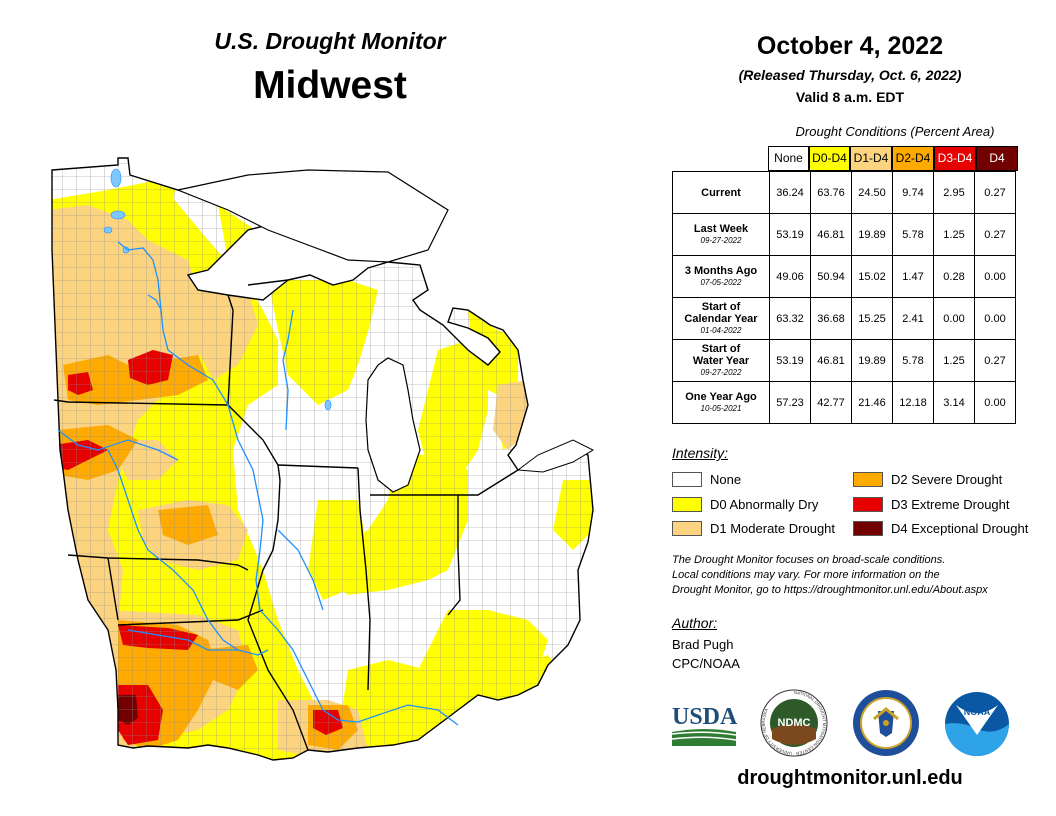 This screenshot has width=1056, height=816. I want to click on row-label: Start of Calendar Year 01-04-2022, so click(721, 318).